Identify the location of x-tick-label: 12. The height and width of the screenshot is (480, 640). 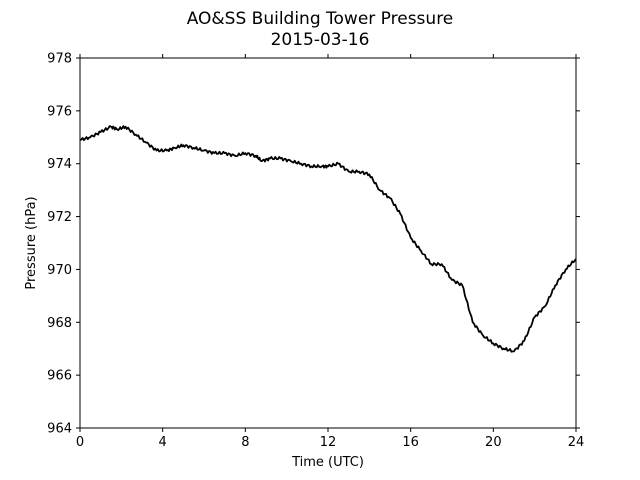
(328, 442).